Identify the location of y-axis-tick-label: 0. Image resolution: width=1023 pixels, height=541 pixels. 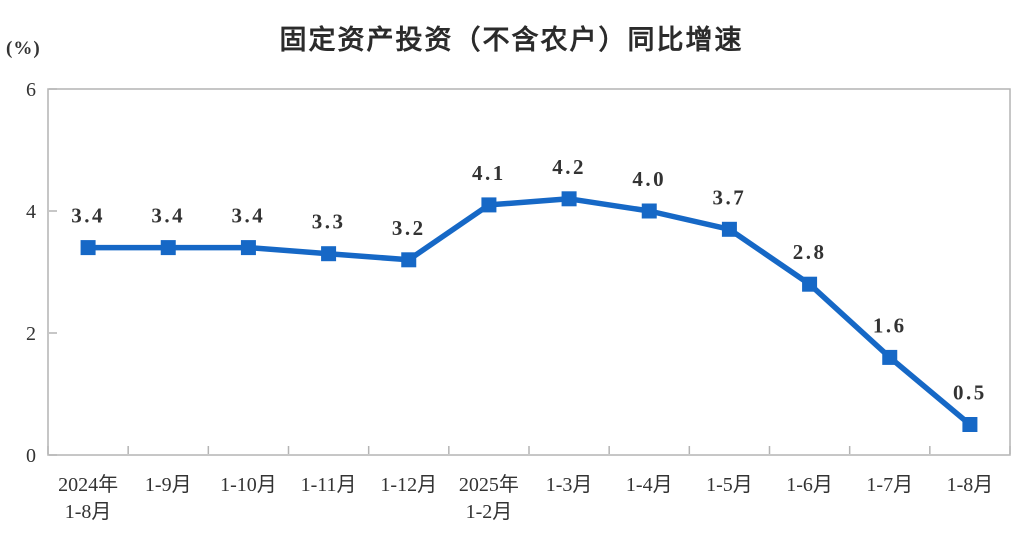
(31, 456).